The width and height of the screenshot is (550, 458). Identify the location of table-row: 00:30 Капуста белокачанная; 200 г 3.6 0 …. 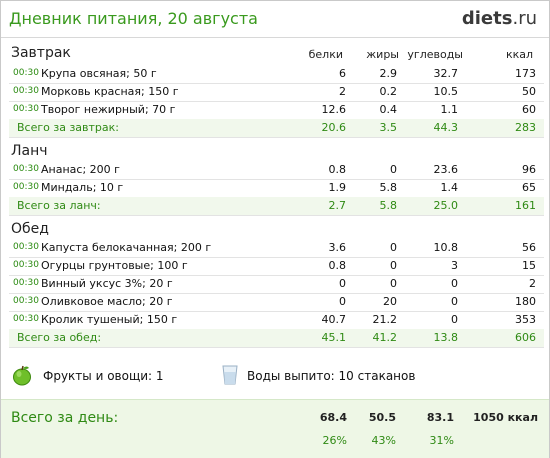
(276, 248).